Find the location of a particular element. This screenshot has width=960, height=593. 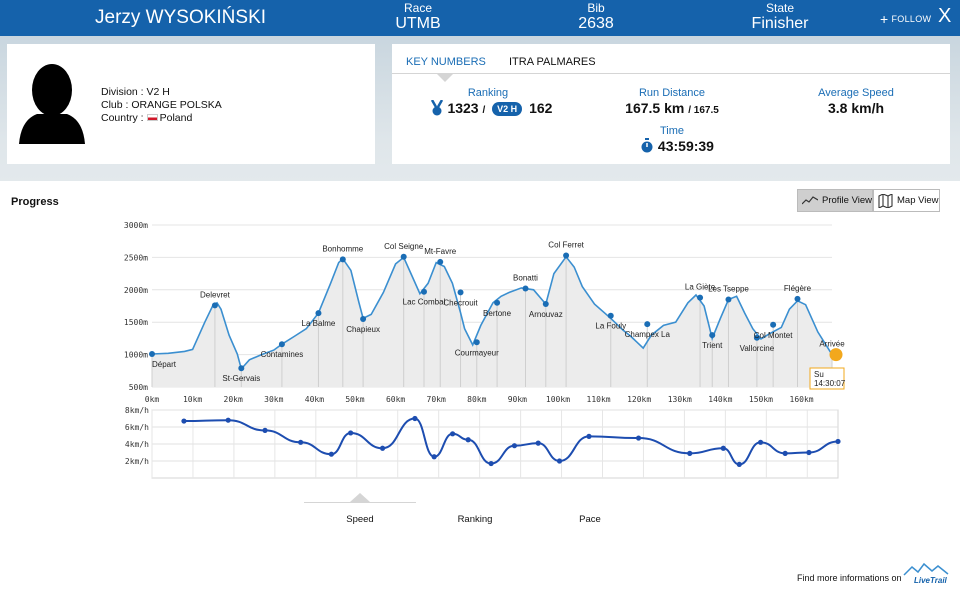

checkpoint-label: Checrouit is located at coordinates (460, 302).